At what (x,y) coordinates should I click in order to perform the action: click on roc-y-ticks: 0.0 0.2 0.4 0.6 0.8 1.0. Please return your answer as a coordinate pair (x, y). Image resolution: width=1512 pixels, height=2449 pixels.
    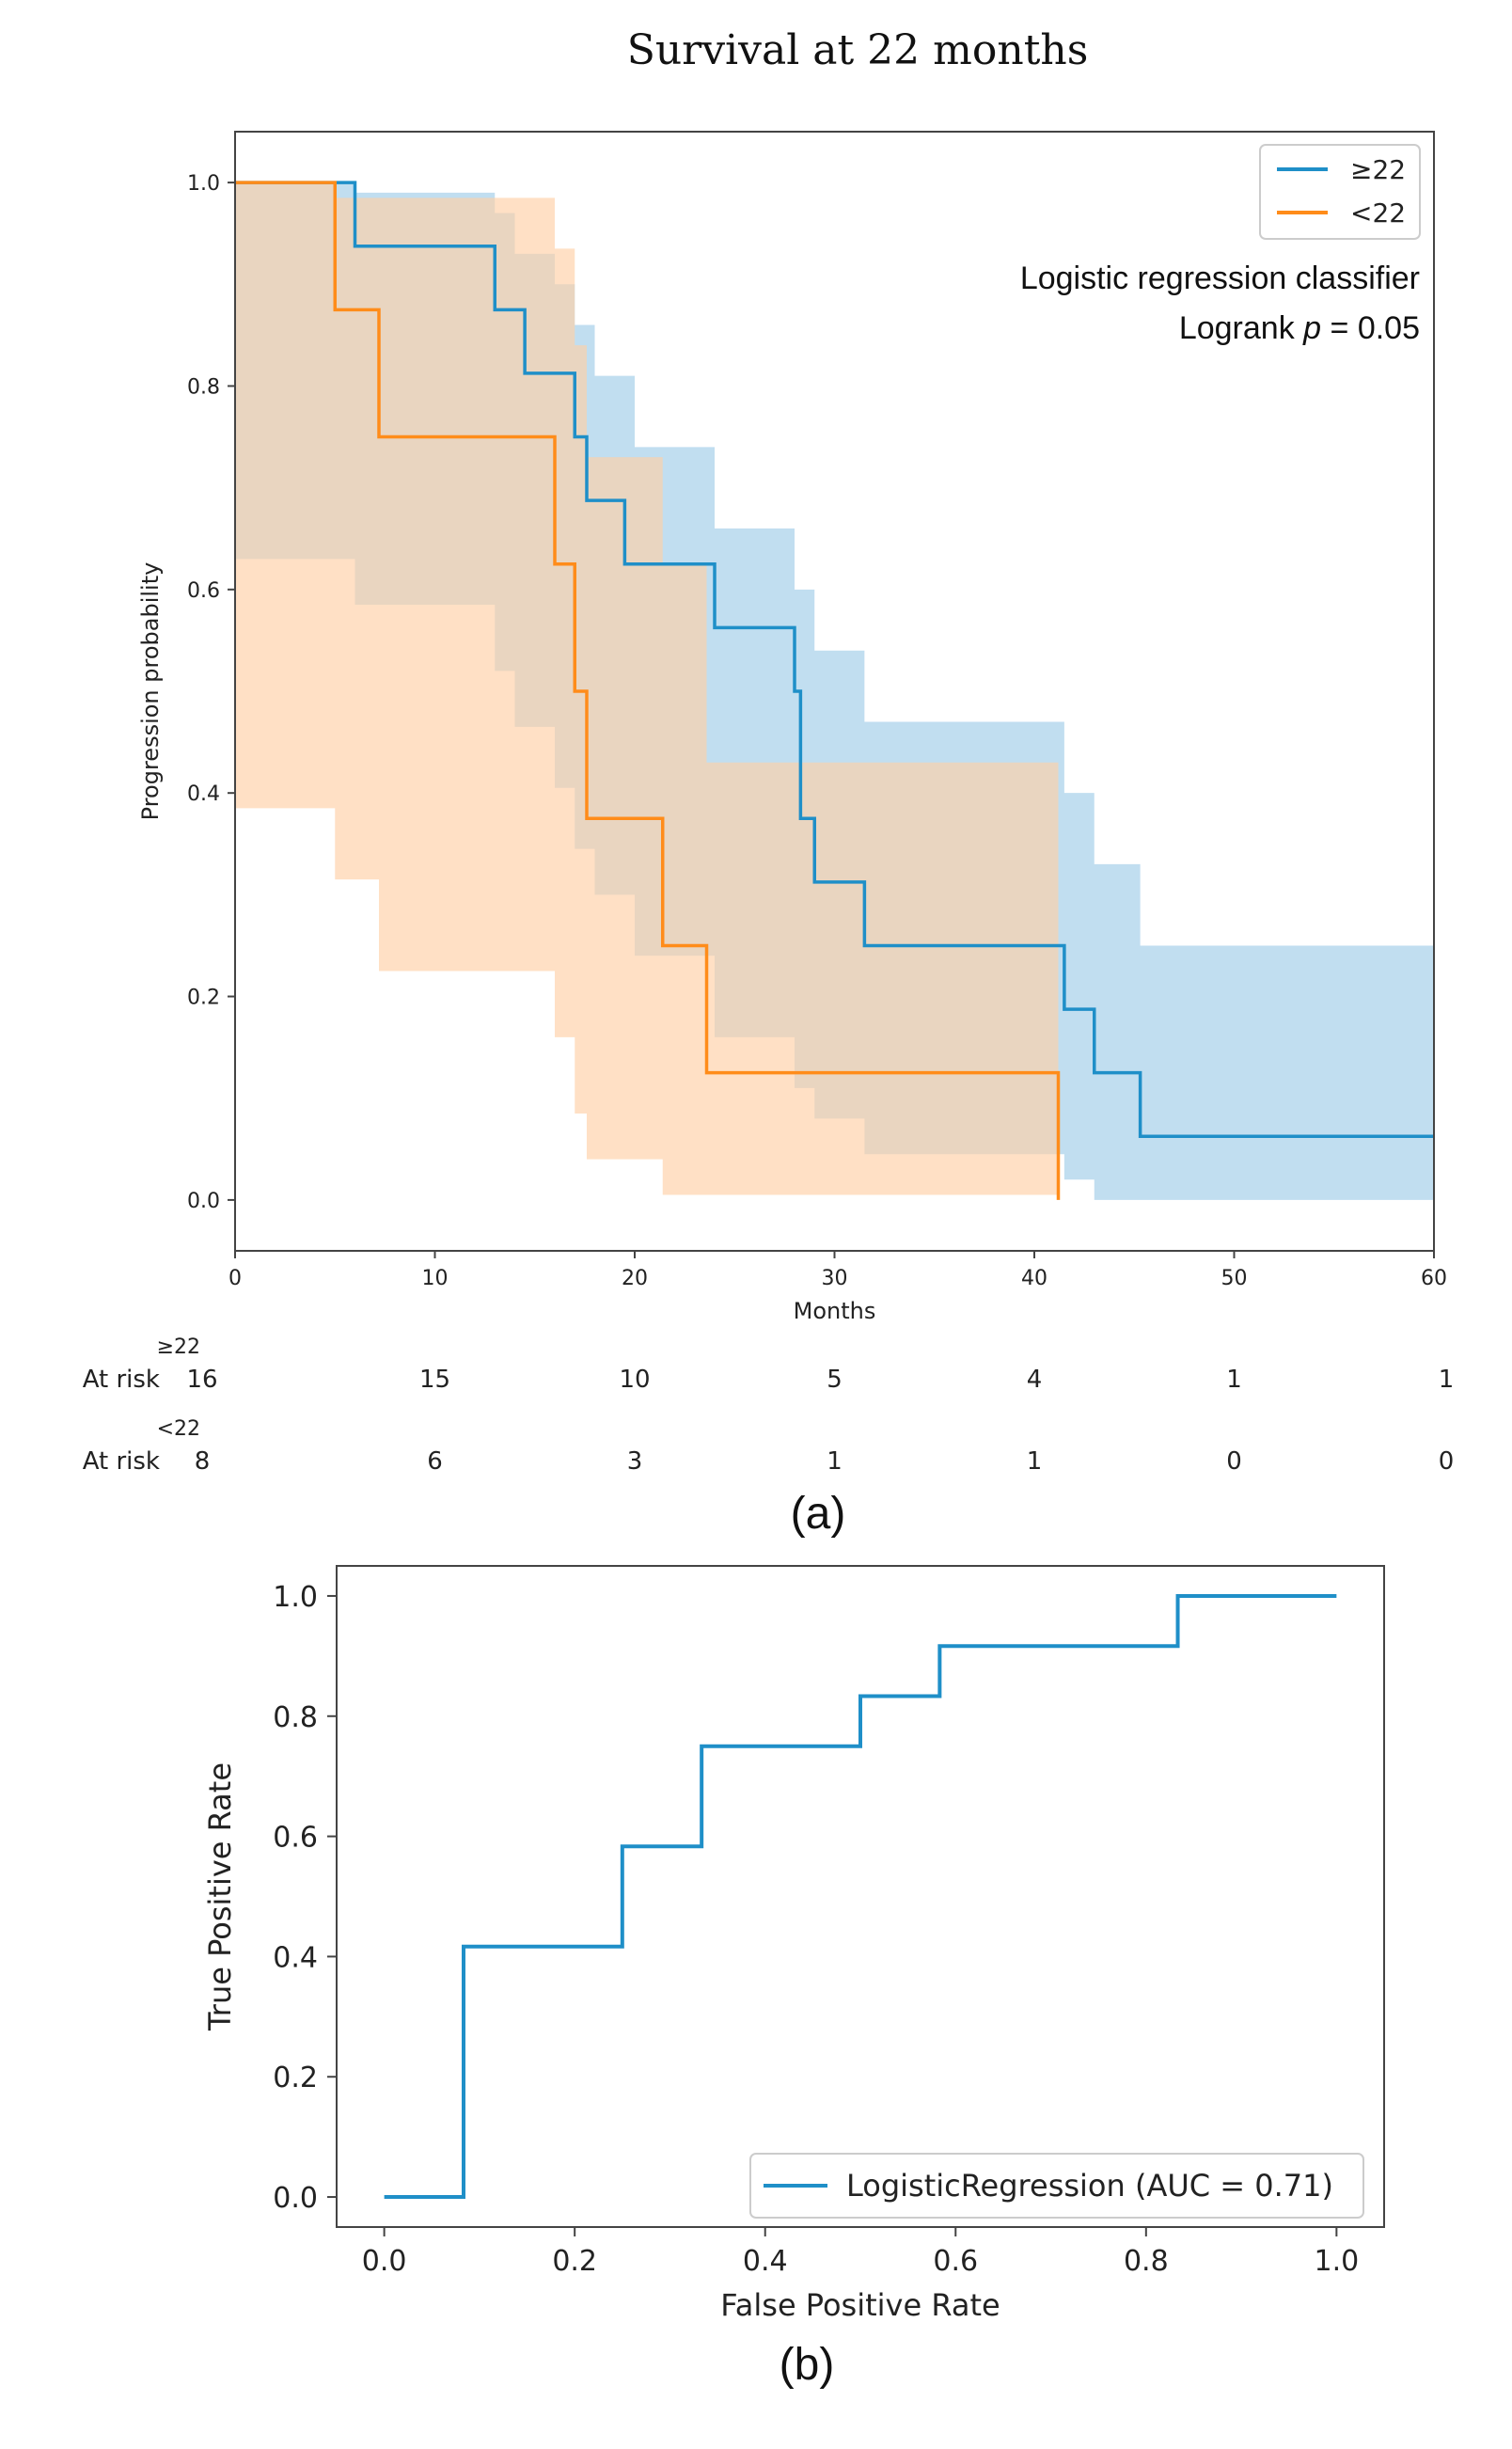
    Looking at the image, I should click on (305, 1898).